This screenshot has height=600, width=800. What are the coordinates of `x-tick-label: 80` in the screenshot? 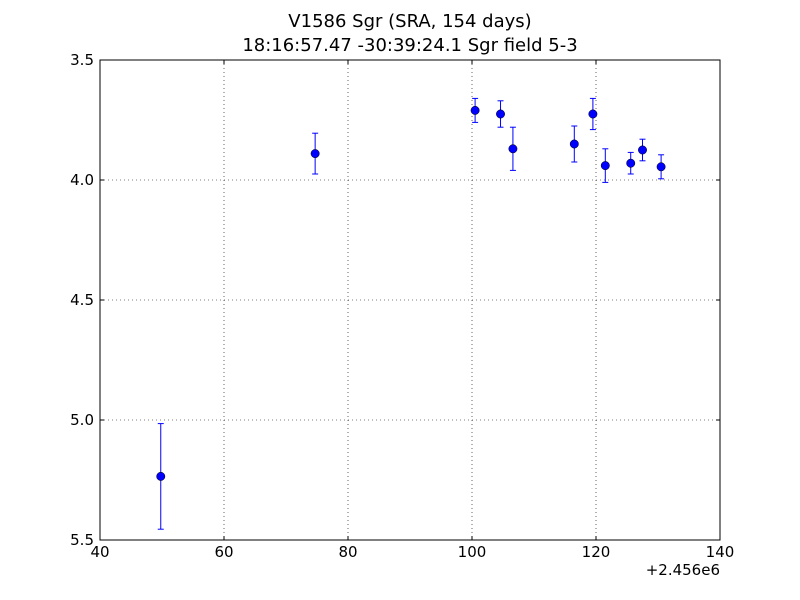 It's located at (347, 552).